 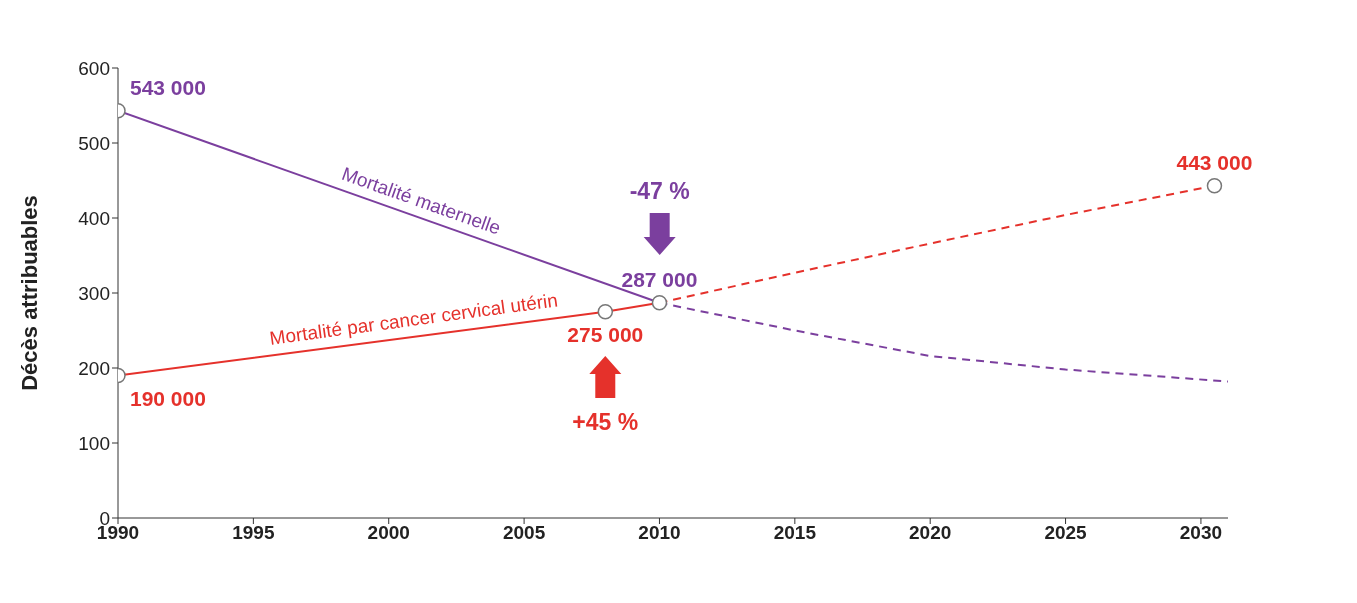 I want to click on y-tick-label: 600, so click(x=94, y=68).